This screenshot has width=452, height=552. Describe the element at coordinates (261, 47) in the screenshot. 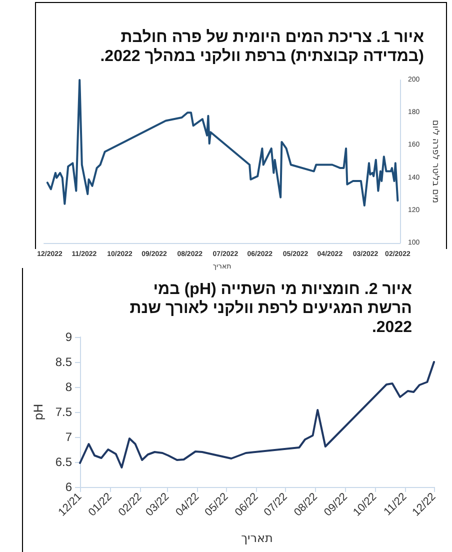

I see `chart-title: איור 1. צריכת המים היומית של פרה חולבת (במדידה קבוצתית) ברפת וולקני במהלך 2022.` at that location.